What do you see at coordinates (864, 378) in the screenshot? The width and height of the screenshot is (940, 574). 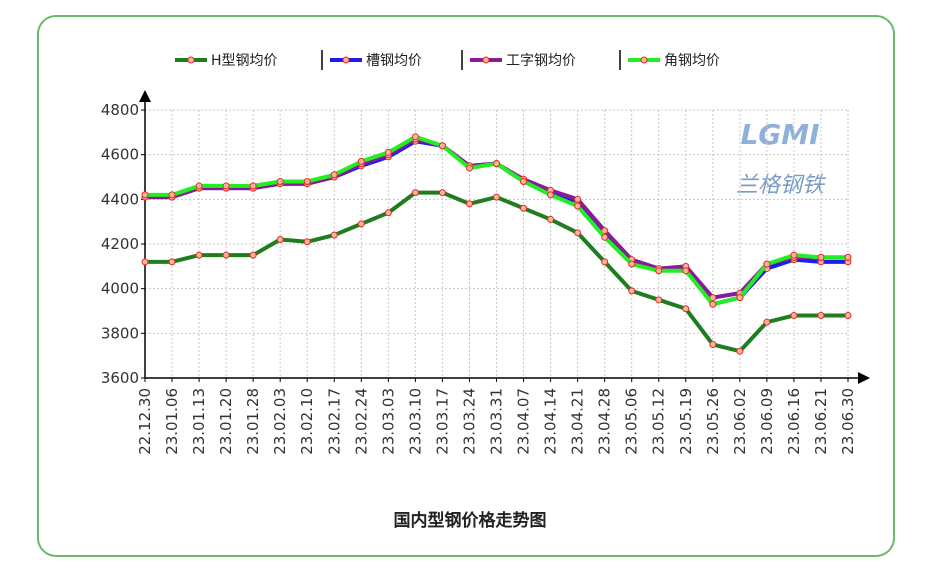 I see `x-axis-arrow` at bounding box center [864, 378].